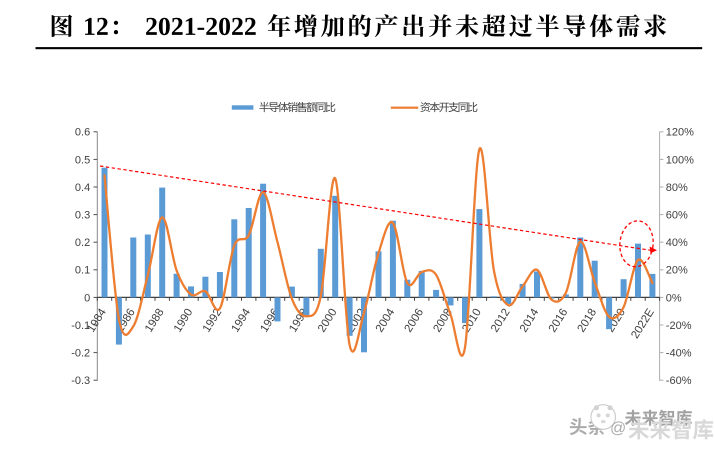 This screenshot has width=714, height=453. What do you see at coordinates (674, 298) in the screenshot?
I see `svg-text: 0%` at bounding box center [674, 298].